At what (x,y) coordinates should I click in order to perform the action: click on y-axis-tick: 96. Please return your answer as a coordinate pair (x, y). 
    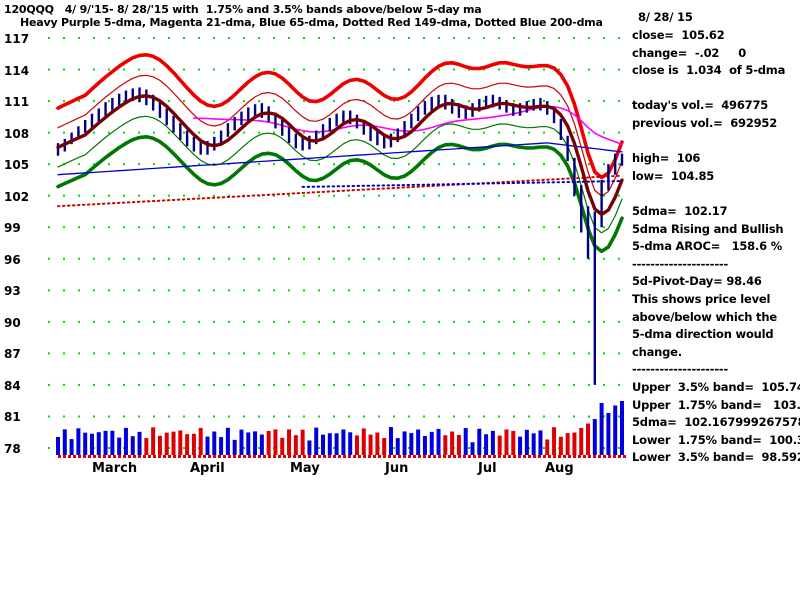
    Looking at the image, I should click on (12, 259).